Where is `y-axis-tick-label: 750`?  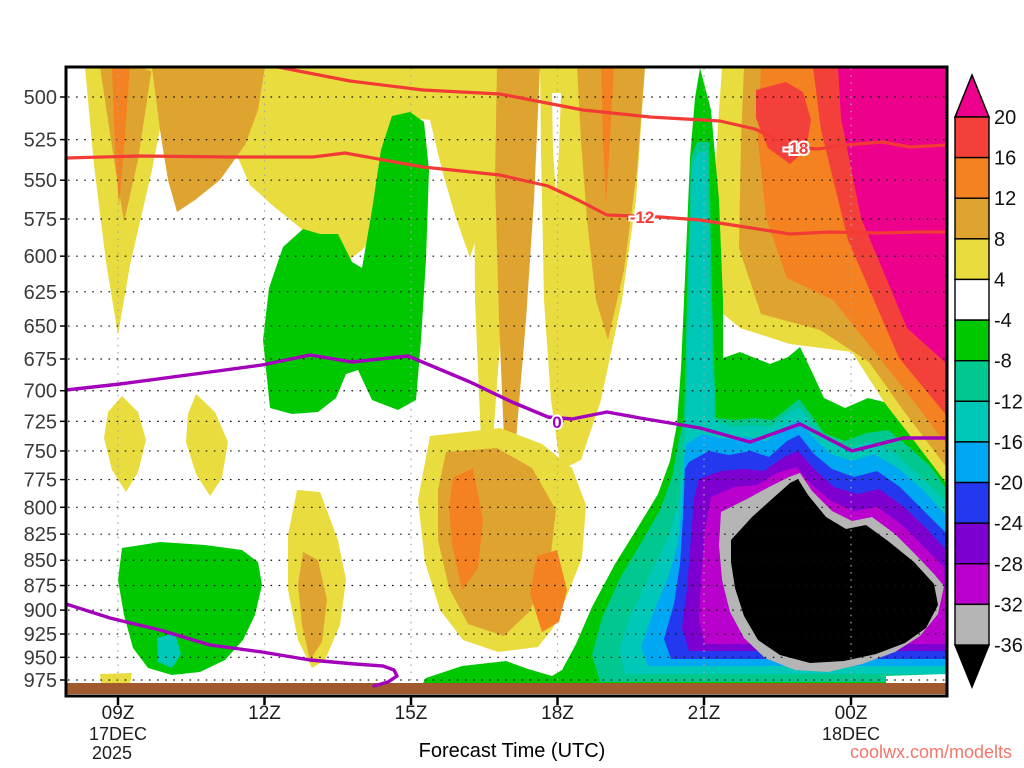
y-axis-tick-label: 750 is located at coordinates (40, 452).